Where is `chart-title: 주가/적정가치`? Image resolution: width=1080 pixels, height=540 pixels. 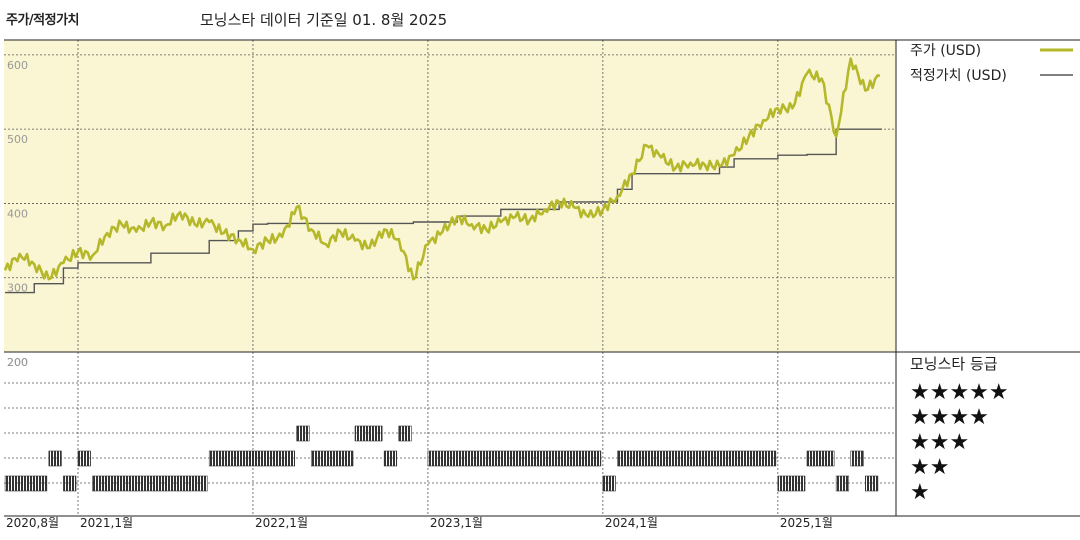 chart-title: 주가/적정가치 is located at coordinates (43, 20).